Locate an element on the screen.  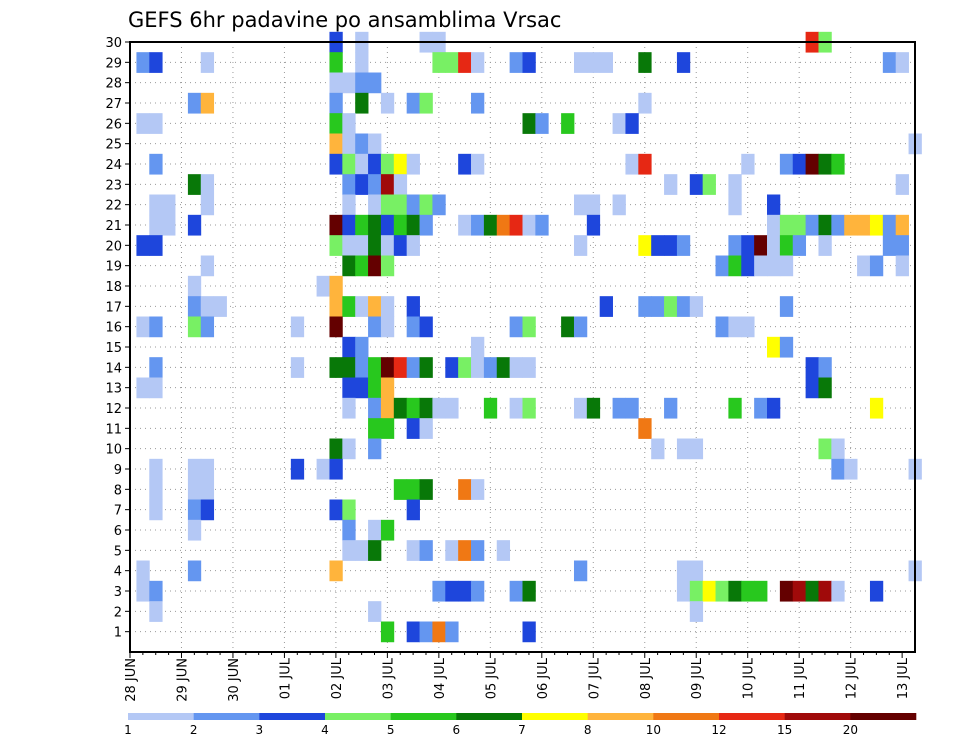
y-tick-label: 30 is located at coordinates (113, 43).